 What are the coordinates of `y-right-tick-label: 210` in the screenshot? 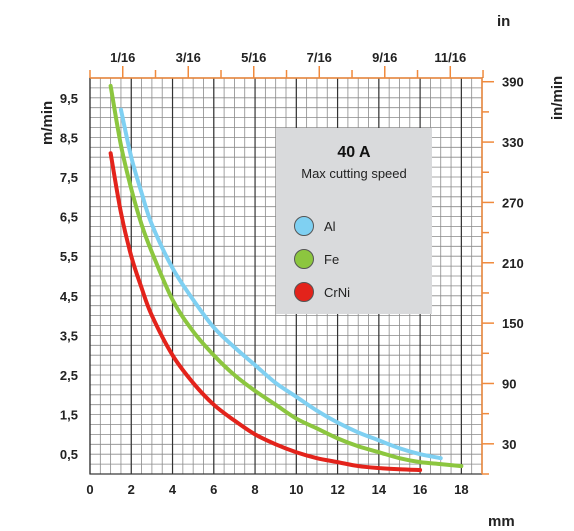 It's located at (513, 263).